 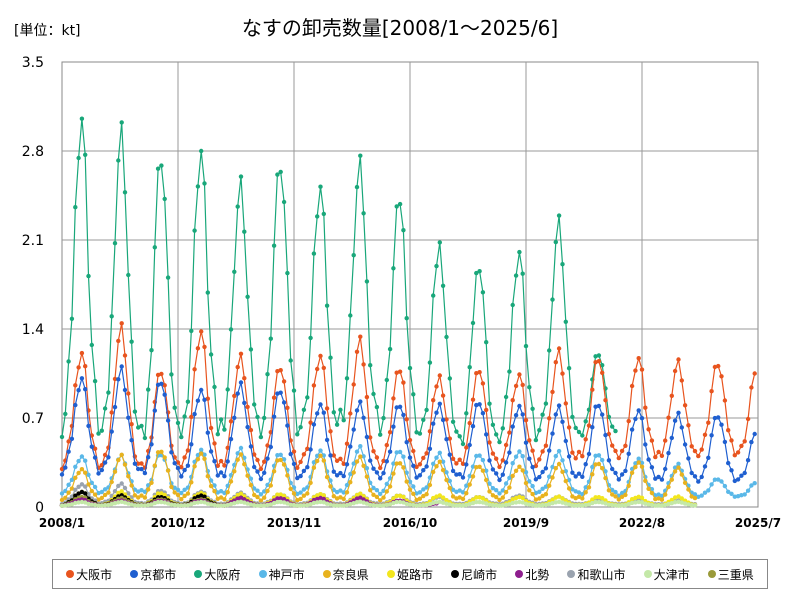 What do you see at coordinates (82, 484) in the screenshot?
I see `series-和歌山市-point` at bounding box center [82, 484].